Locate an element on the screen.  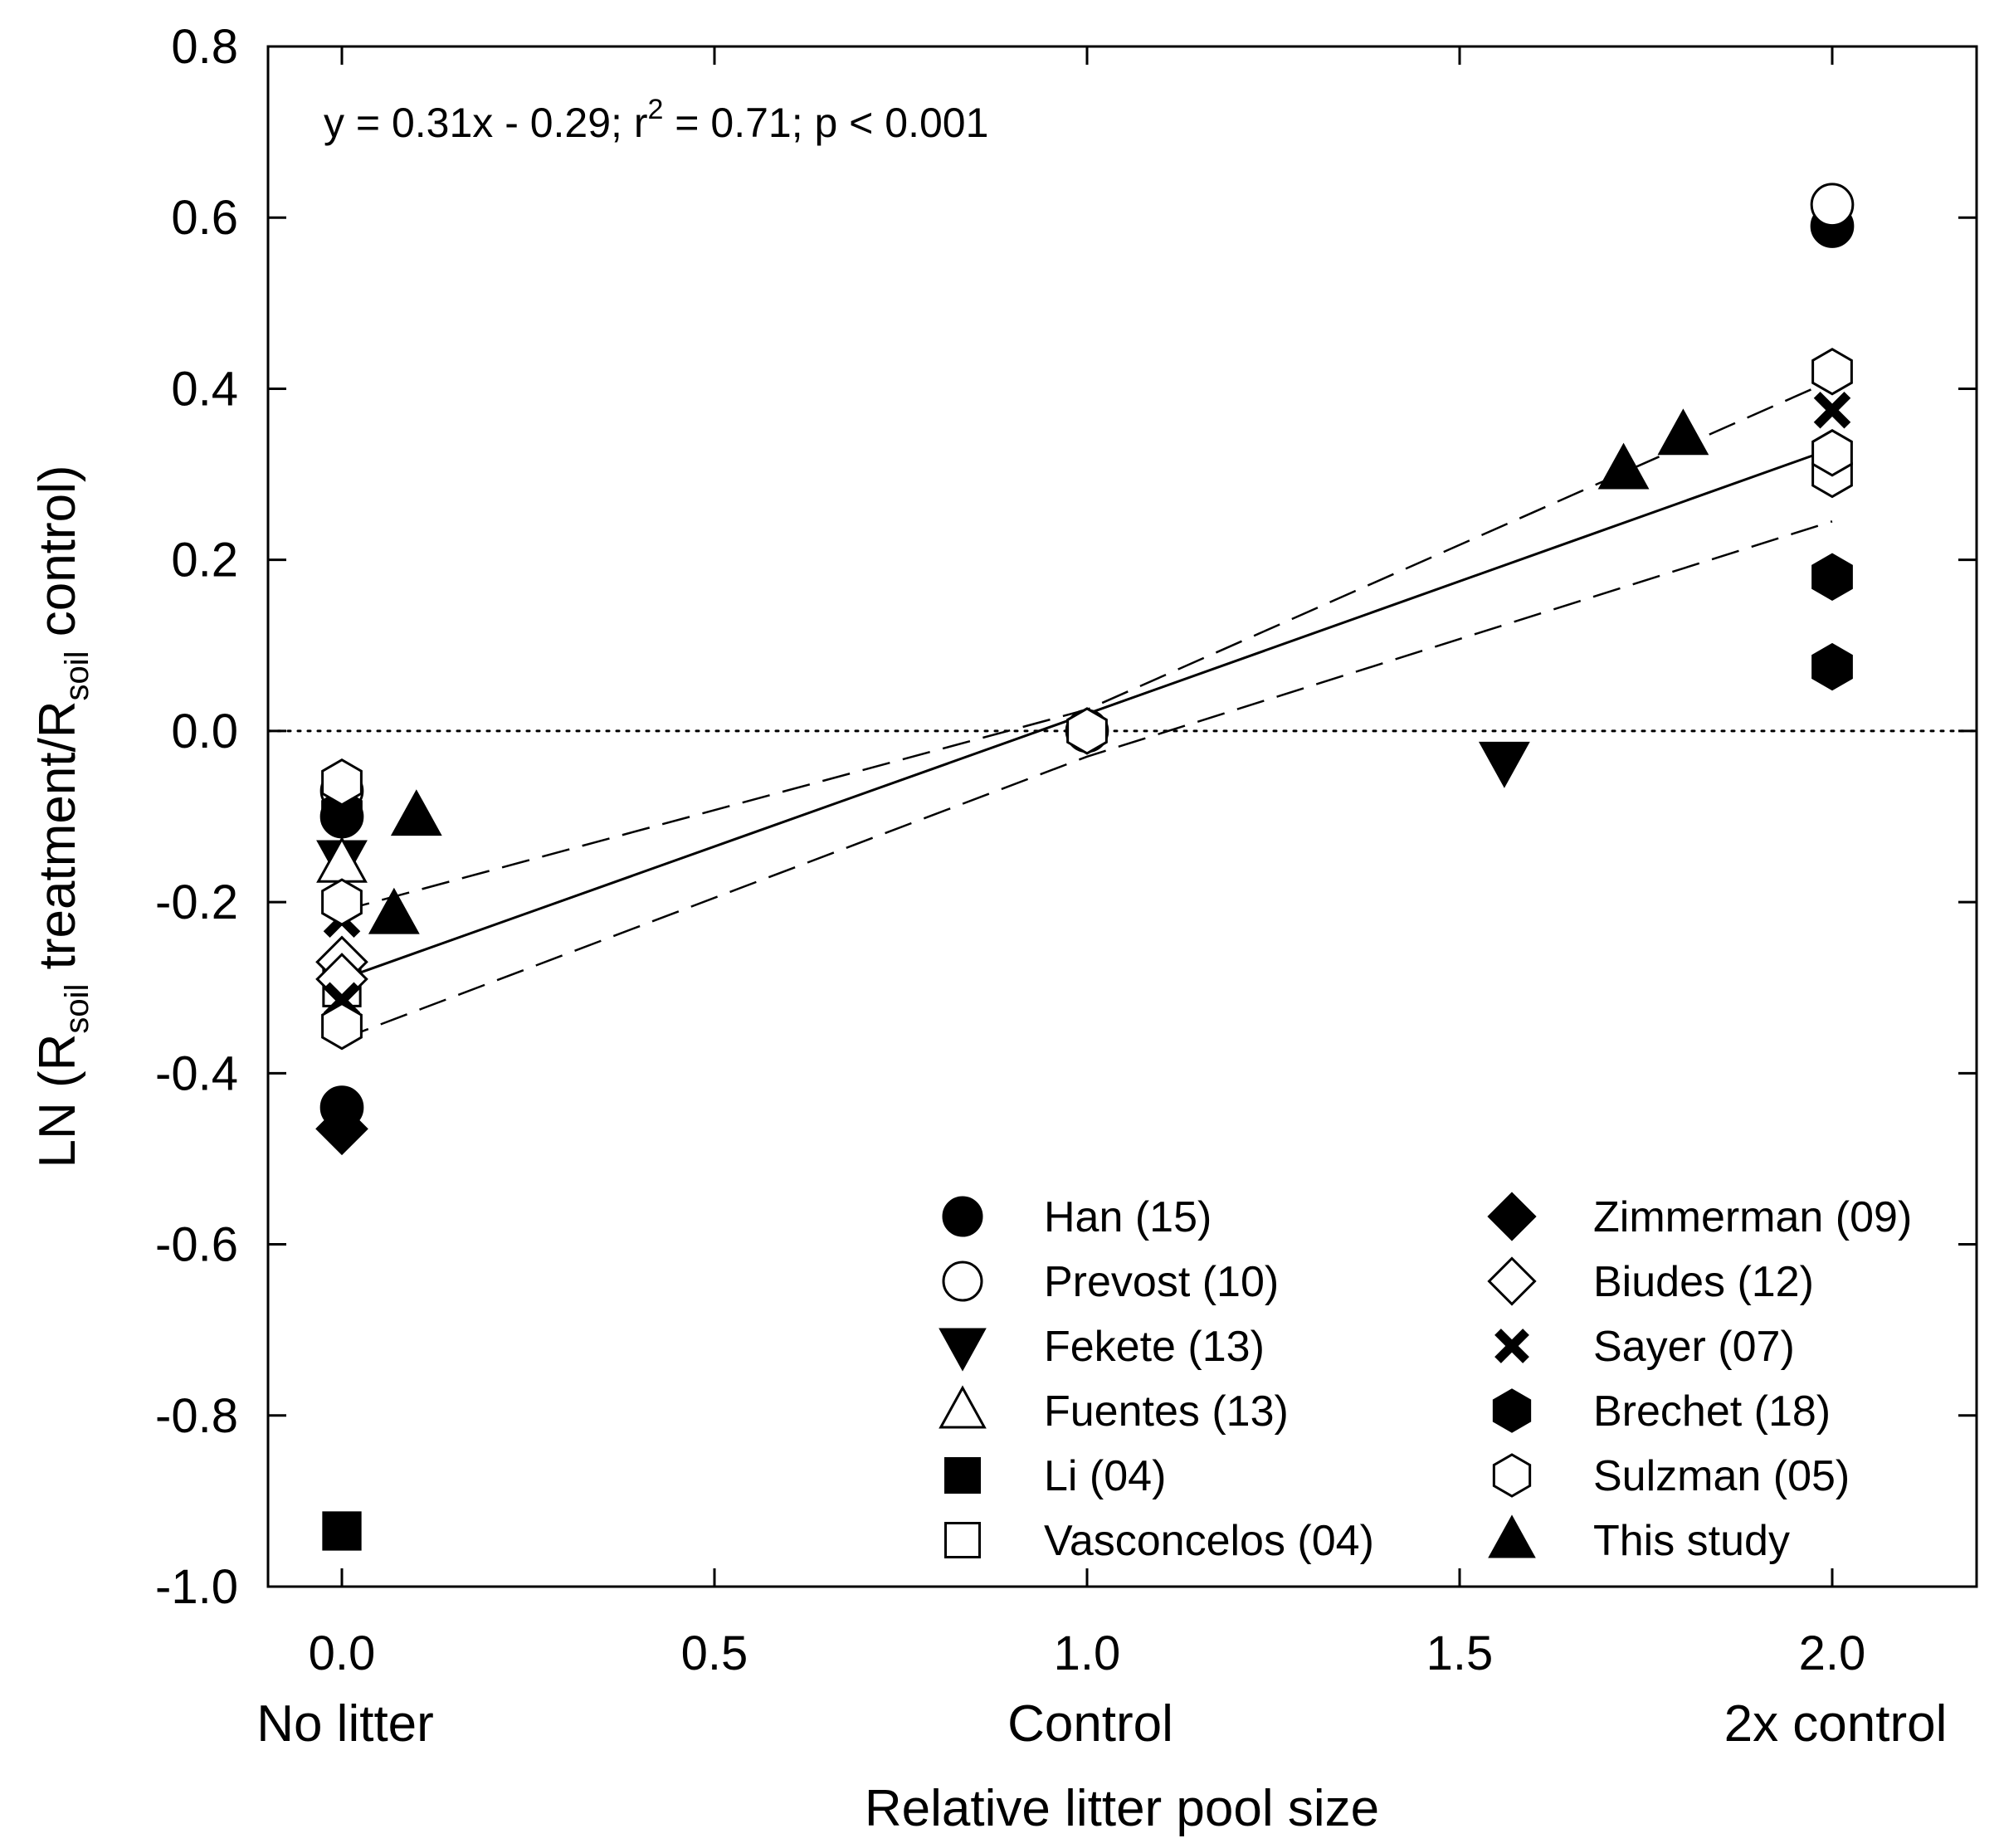
y-tick-label: 0.0 is located at coordinates (204, 731).